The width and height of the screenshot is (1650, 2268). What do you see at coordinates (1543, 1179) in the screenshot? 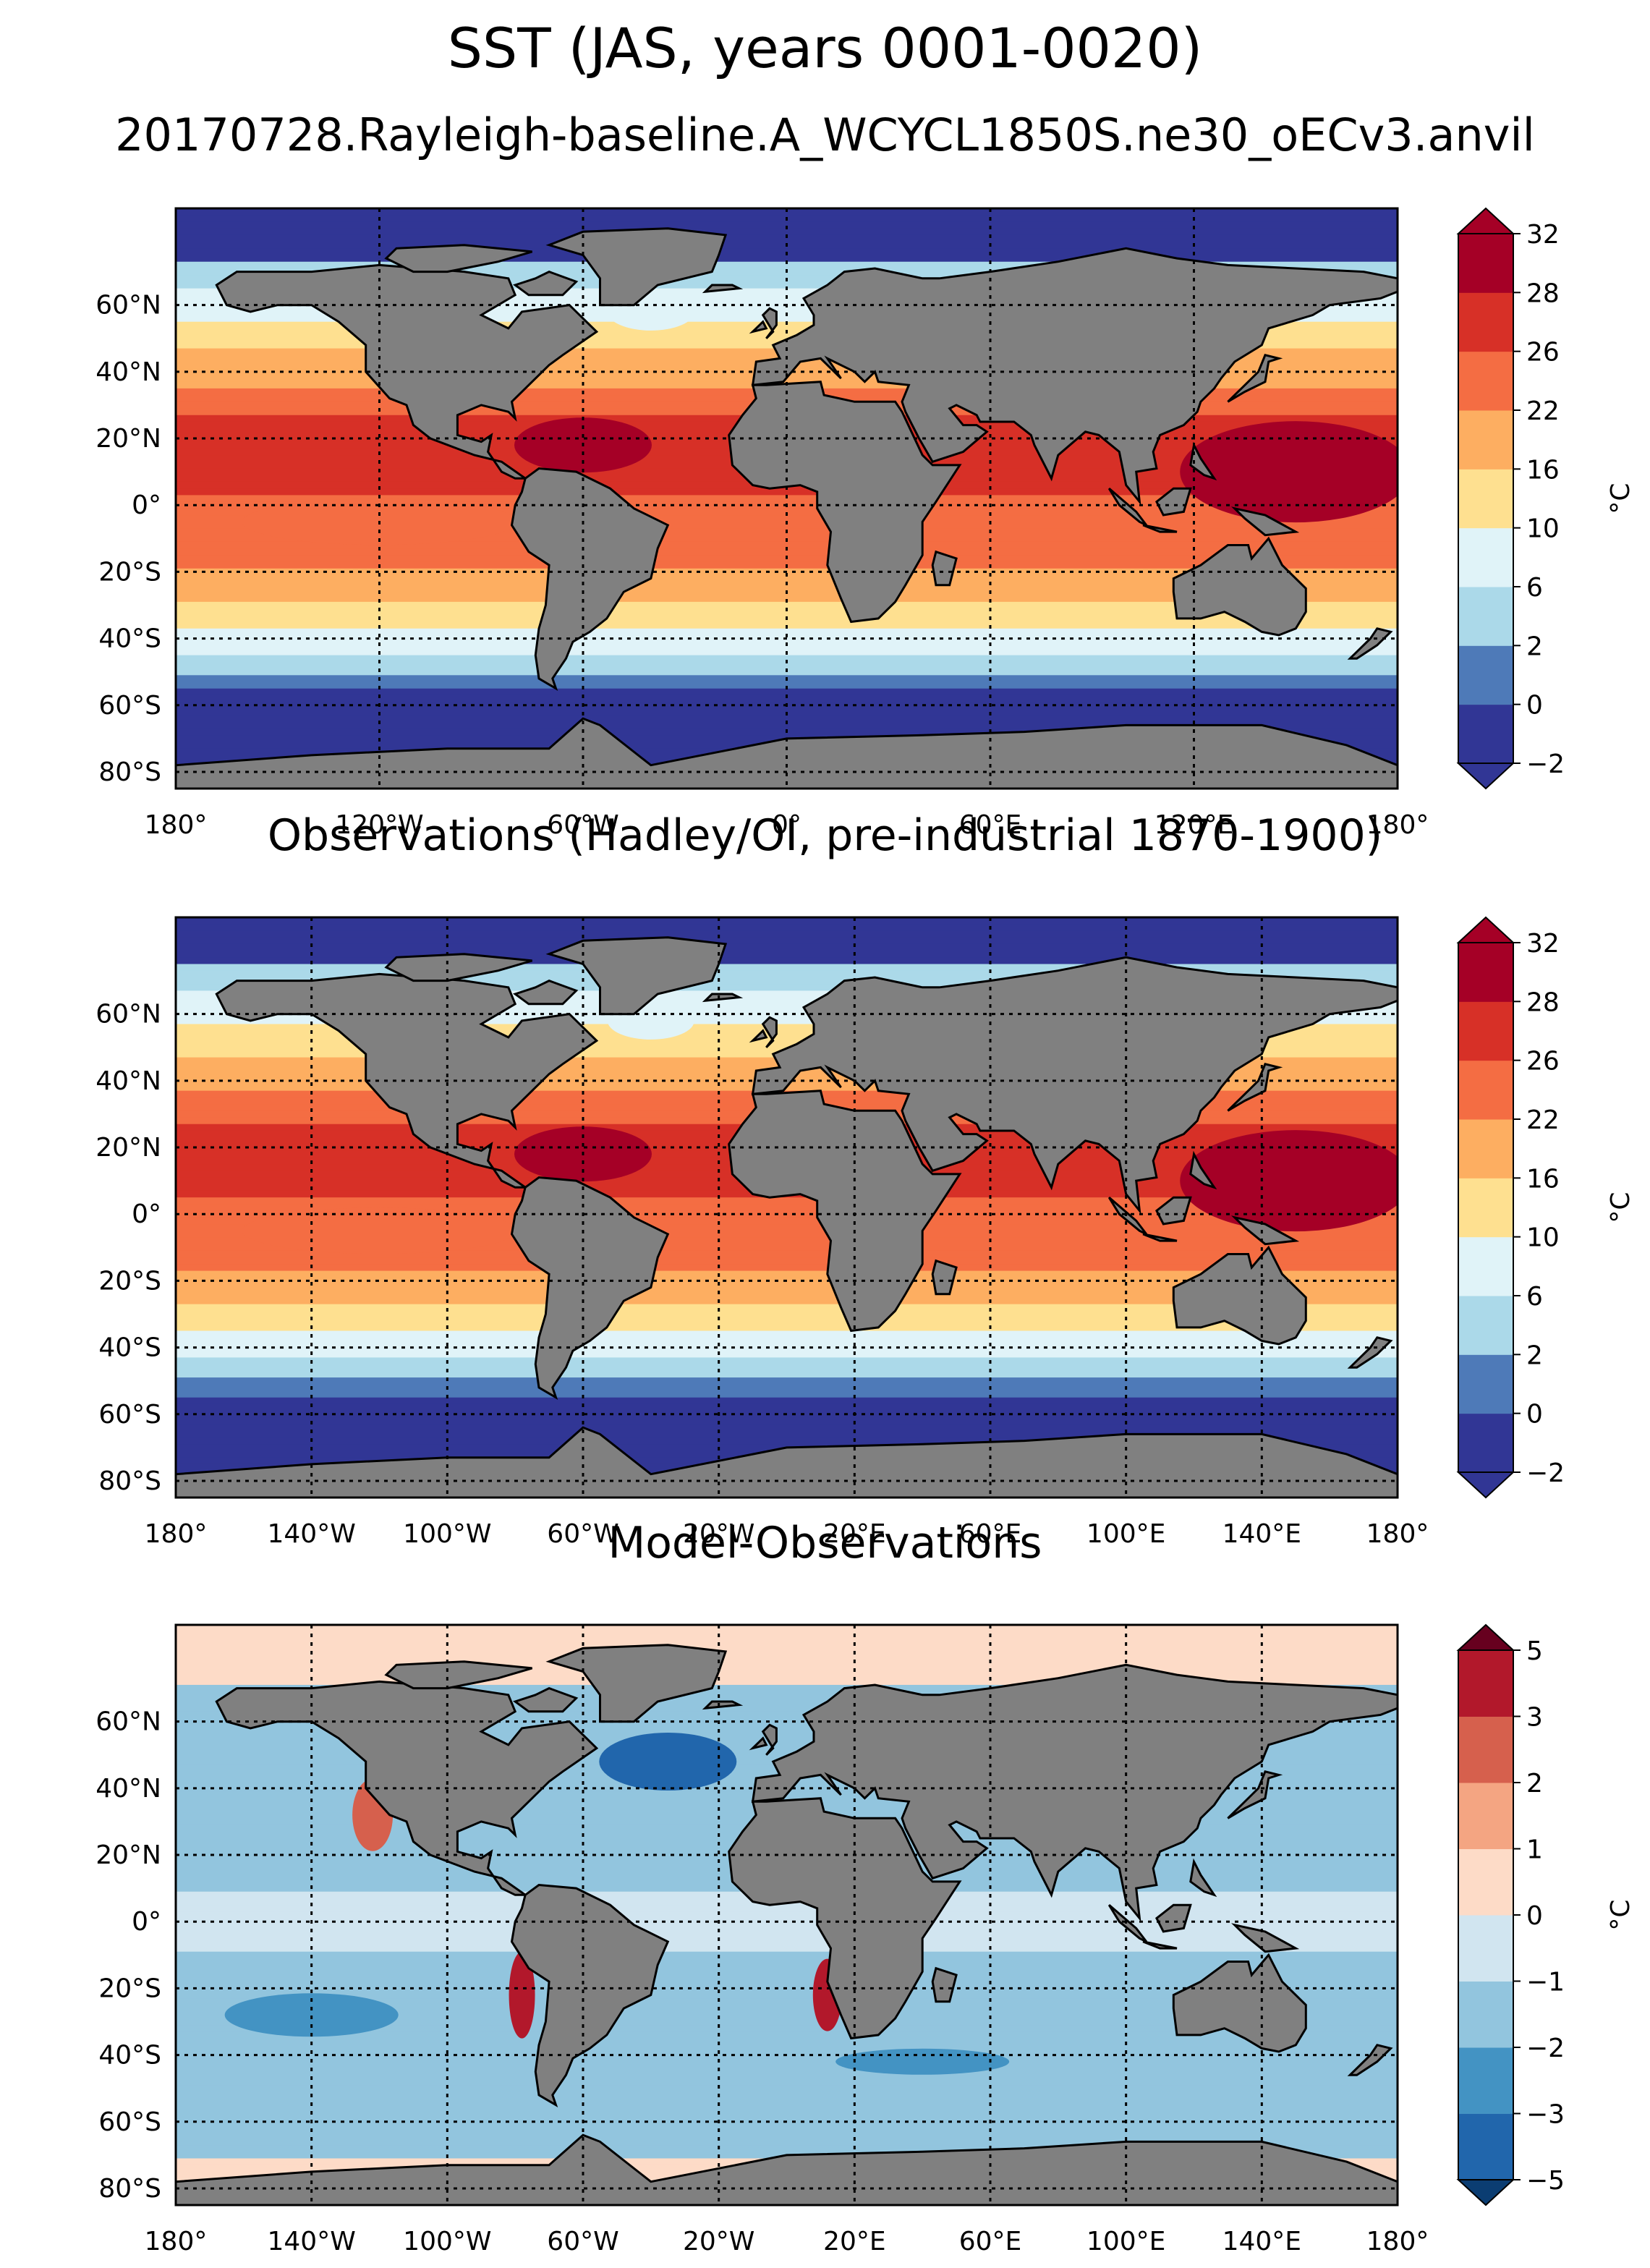
I see `colorbar-tick-label: 16` at bounding box center [1543, 1179].